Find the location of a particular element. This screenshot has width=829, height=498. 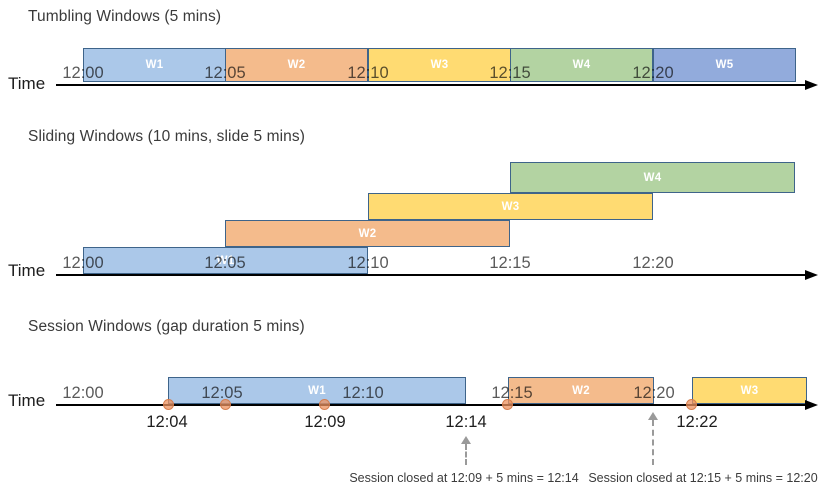

sliding-timeline is located at coordinates (431, 275).